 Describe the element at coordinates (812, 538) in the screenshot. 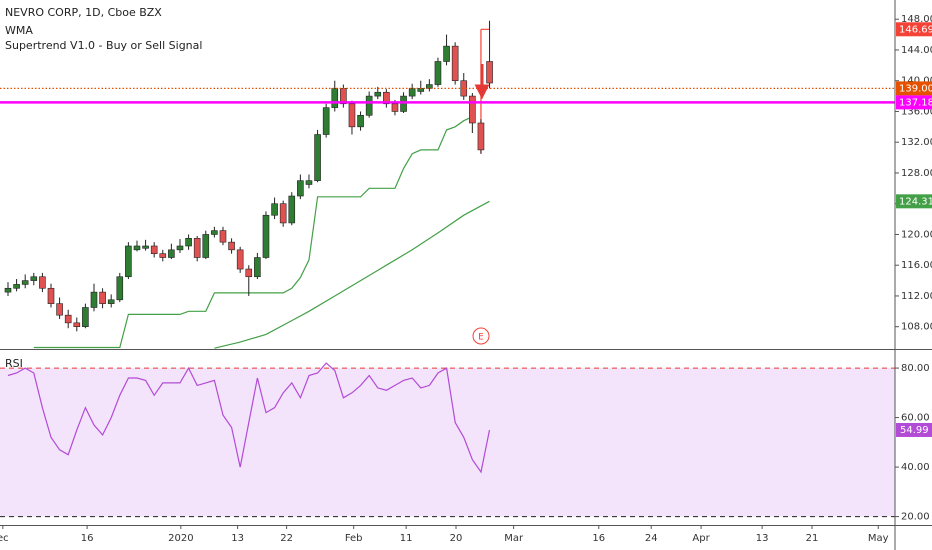

I see `x-tick-label: 21` at that location.